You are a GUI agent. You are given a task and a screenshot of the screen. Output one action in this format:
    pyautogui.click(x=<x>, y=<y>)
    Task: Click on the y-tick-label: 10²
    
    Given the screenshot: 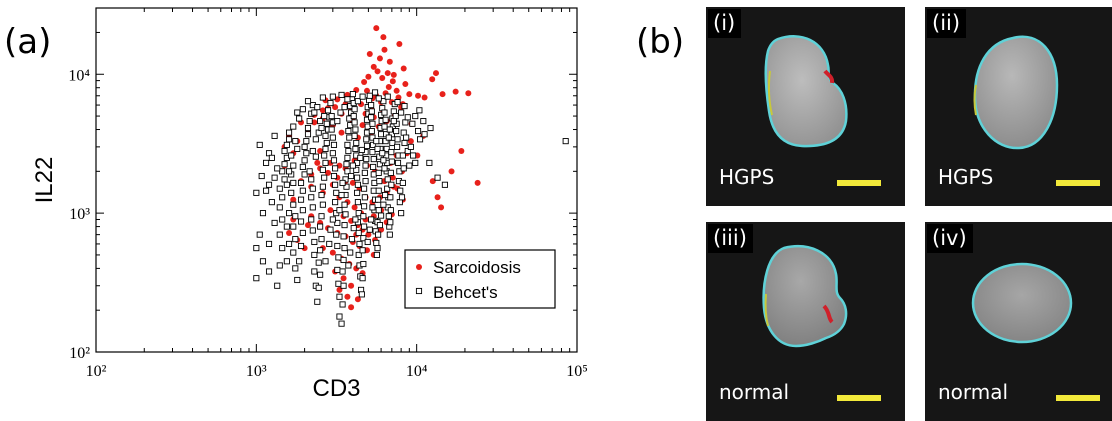 What is the action you would take?
    pyautogui.click(x=79, y=353)
    